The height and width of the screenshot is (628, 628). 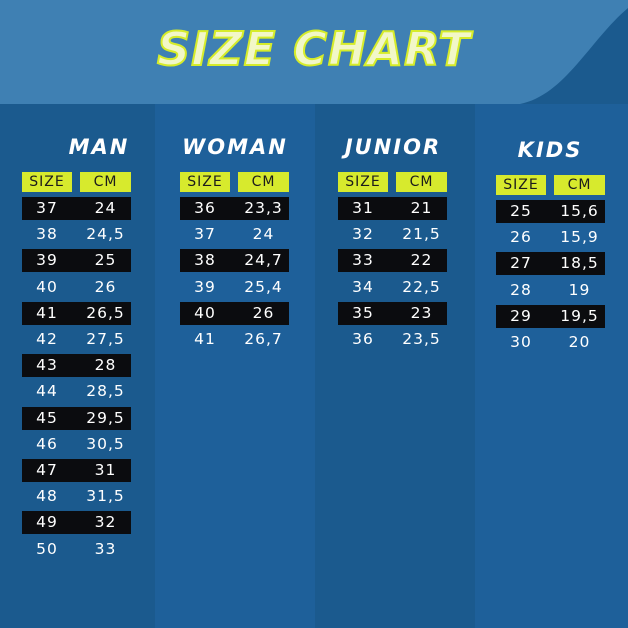 What do you see at coordinates (421, 208) in the screenshot?
I see `cm-value: 21` at bounding box center [421, 208].